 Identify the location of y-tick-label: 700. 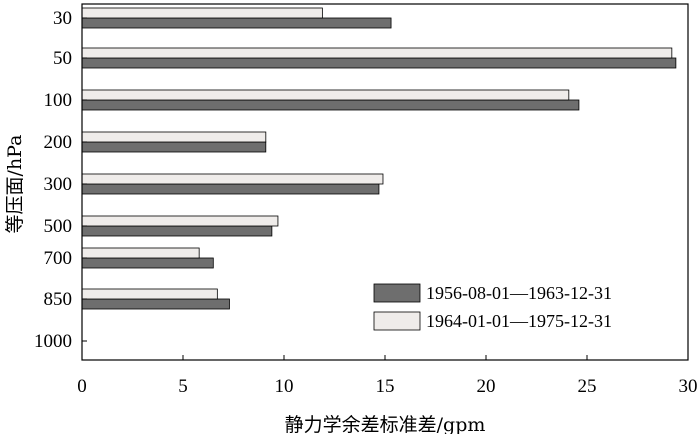
(58, 258).